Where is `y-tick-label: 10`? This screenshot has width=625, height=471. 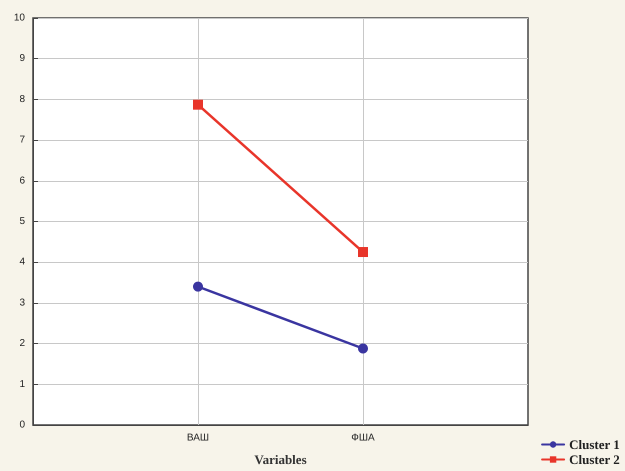
y-tick-label: 10 is located at coordinates (20, 18).